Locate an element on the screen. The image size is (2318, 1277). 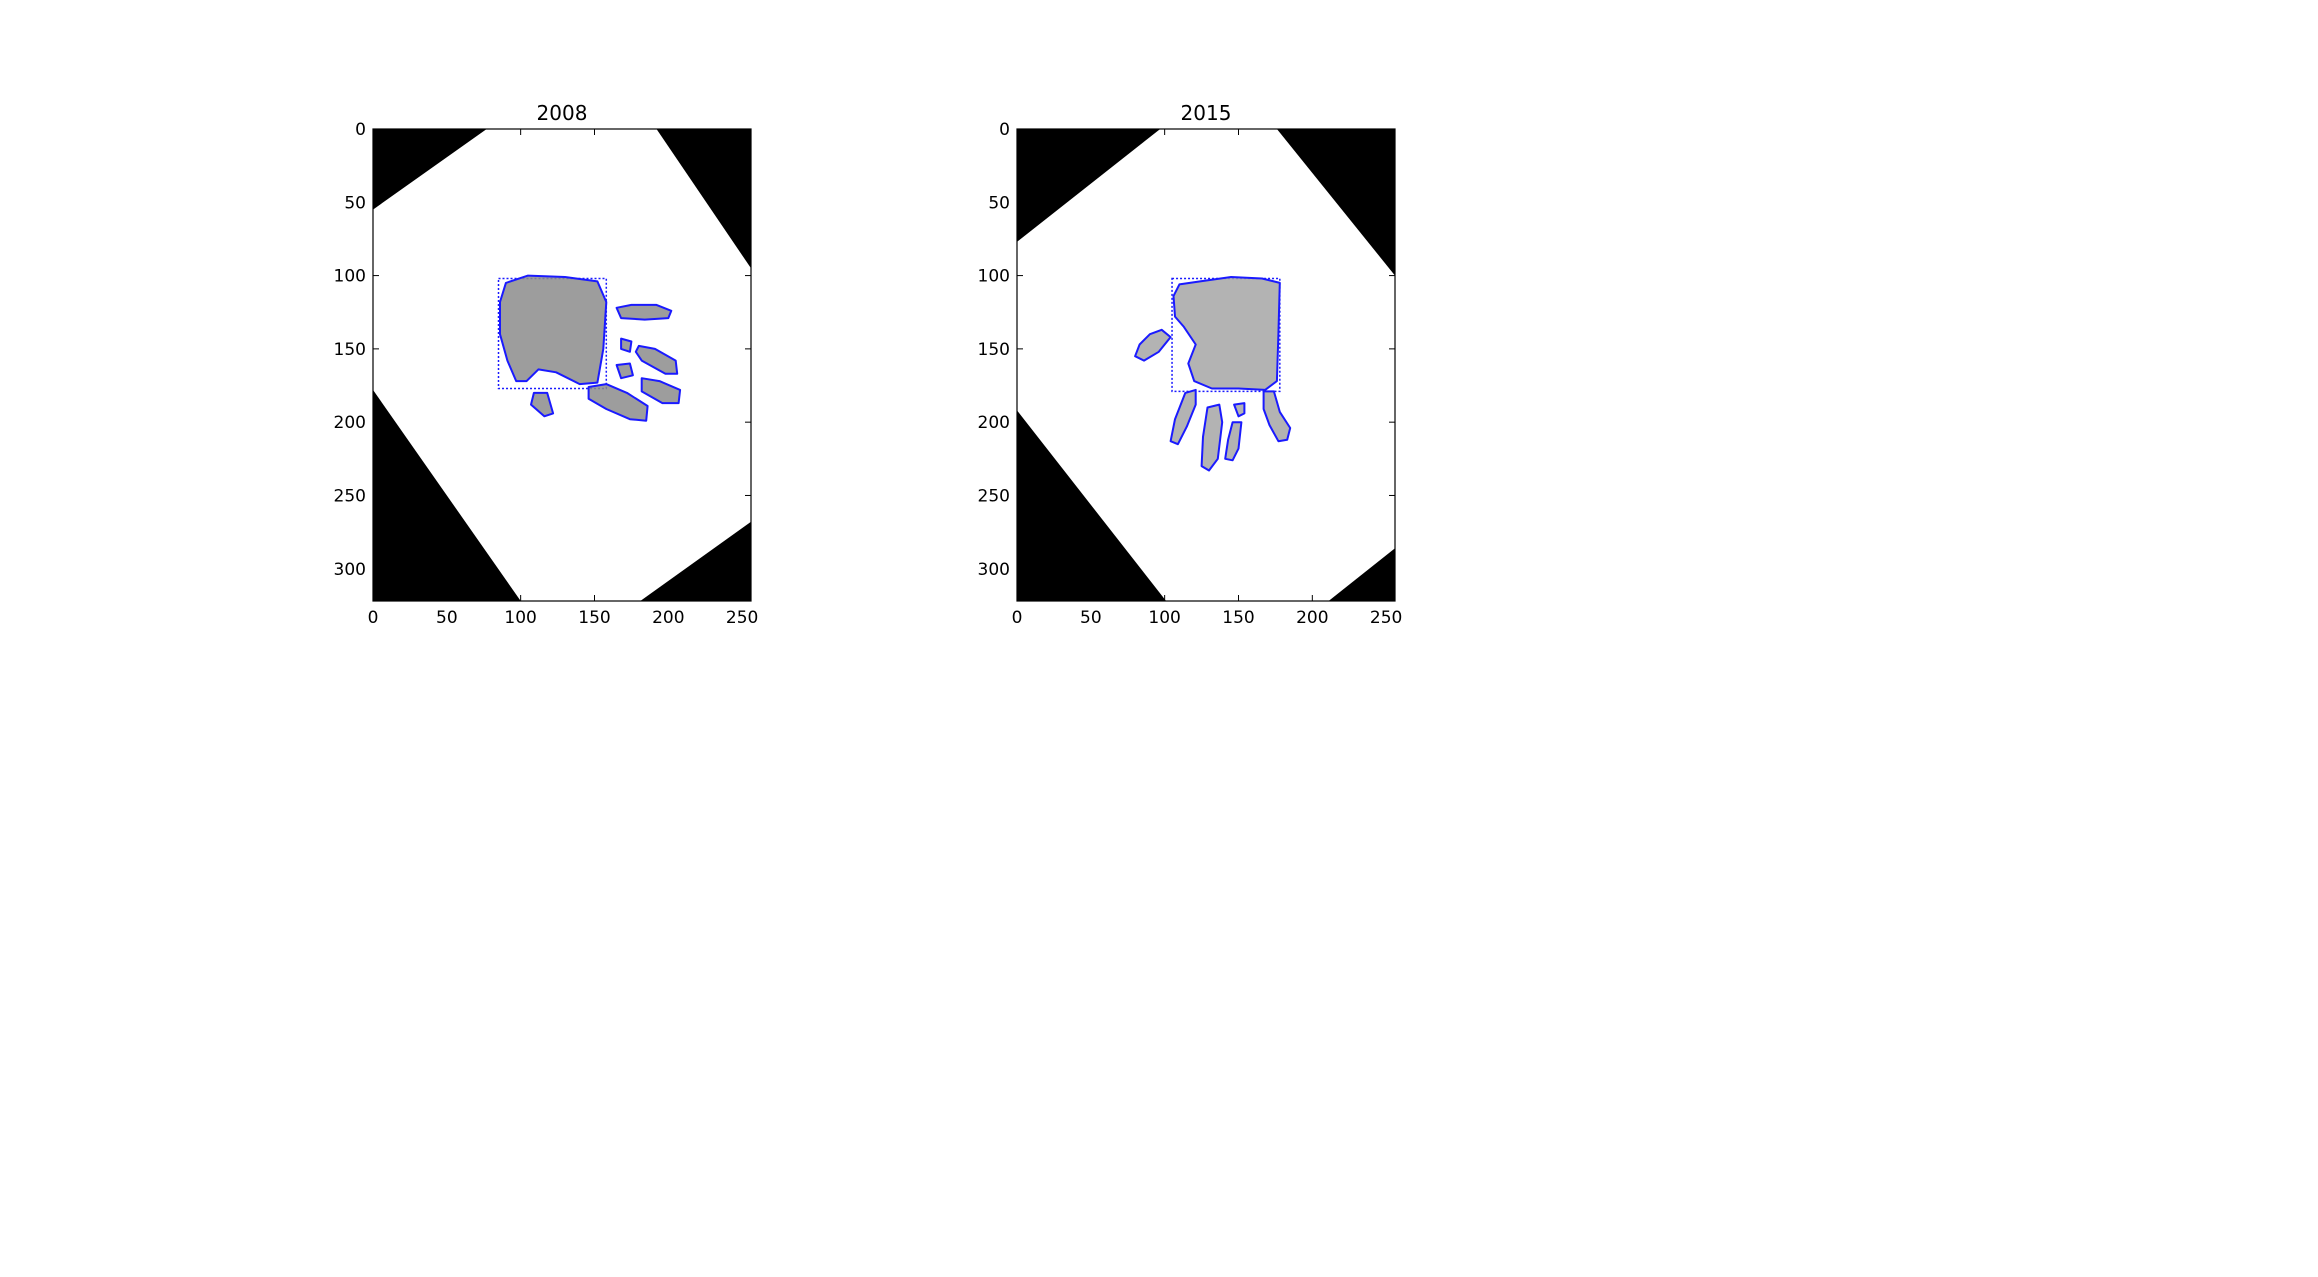
subplot-2015: 2015 0 50 100 150 200 250 0 50 100 150 200 250 300 is located at coordinates (1190, 364).